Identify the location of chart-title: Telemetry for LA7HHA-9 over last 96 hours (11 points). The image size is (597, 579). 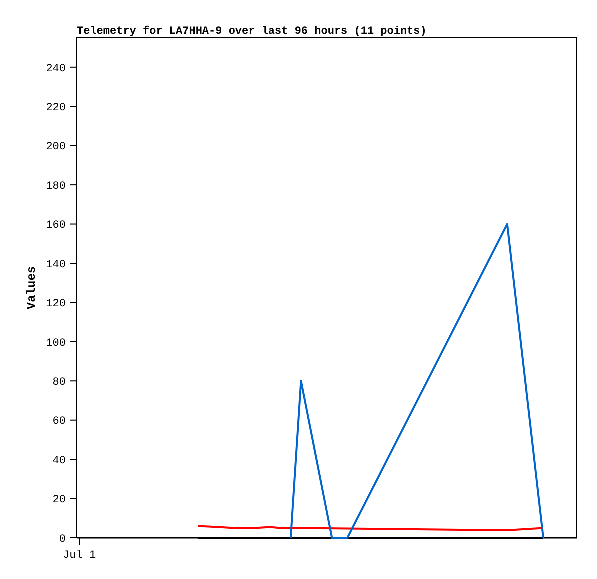
(252, 31).